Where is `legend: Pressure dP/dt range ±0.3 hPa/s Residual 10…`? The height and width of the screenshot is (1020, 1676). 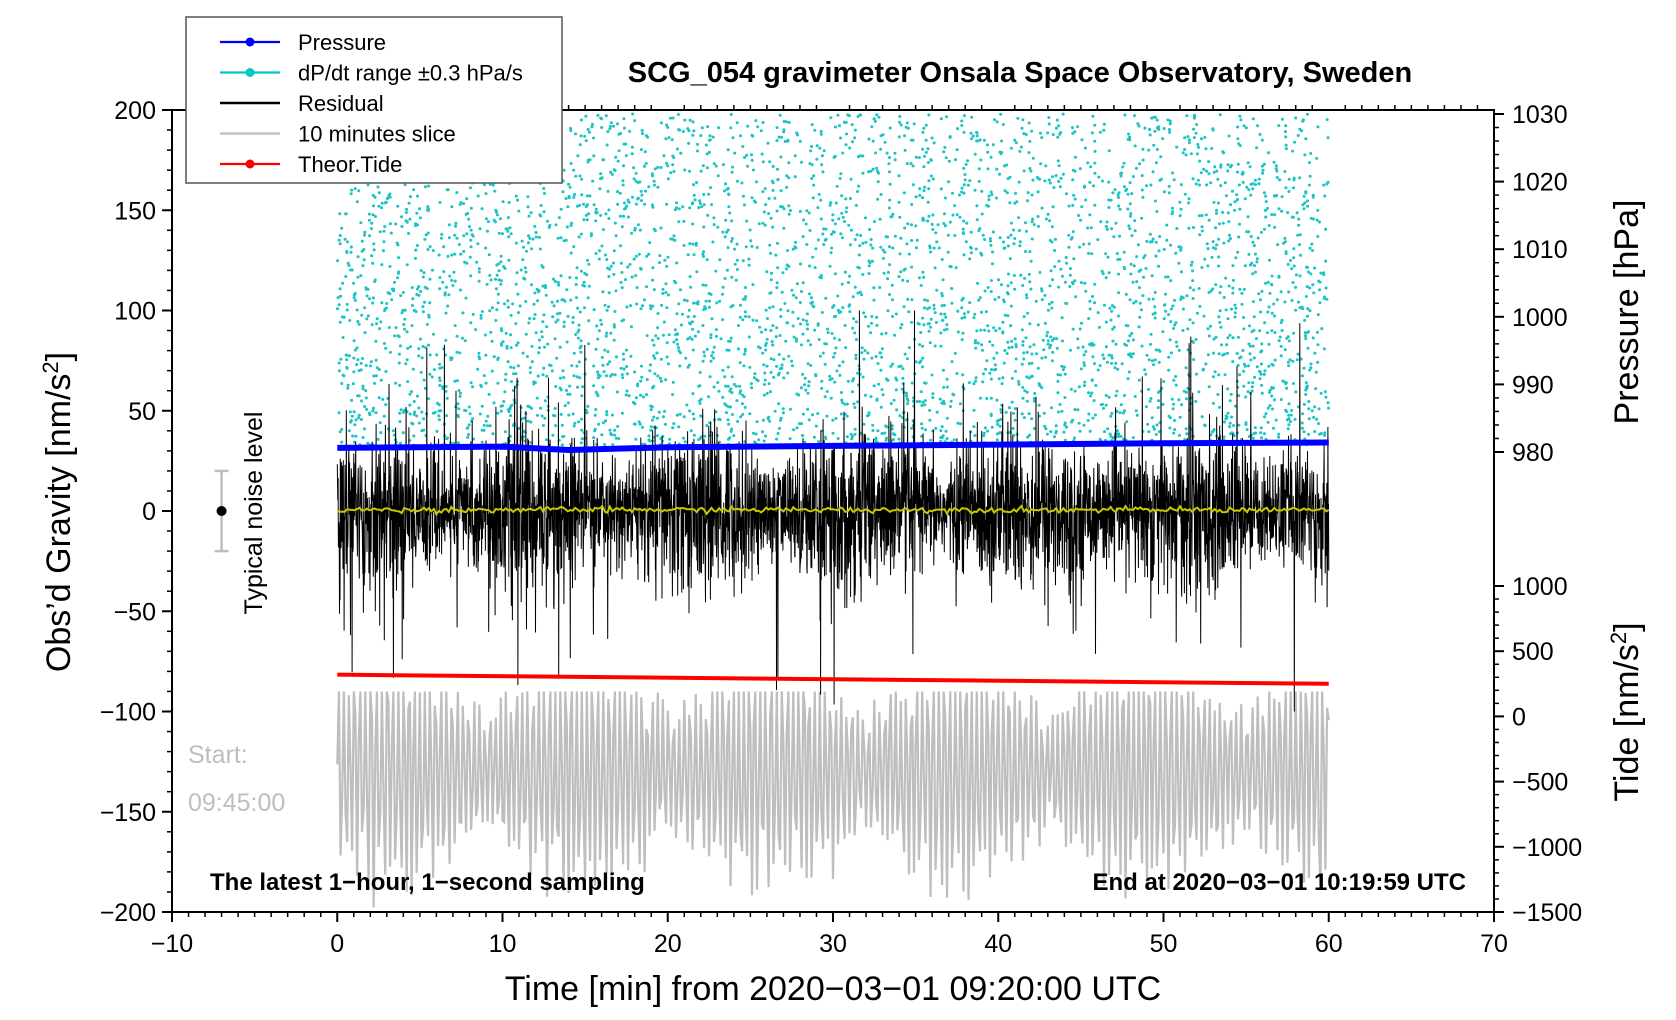 legend: Pressure dP/dt range ±0.3 hPa/s Residual 10… is located at coordinates (374, 100).